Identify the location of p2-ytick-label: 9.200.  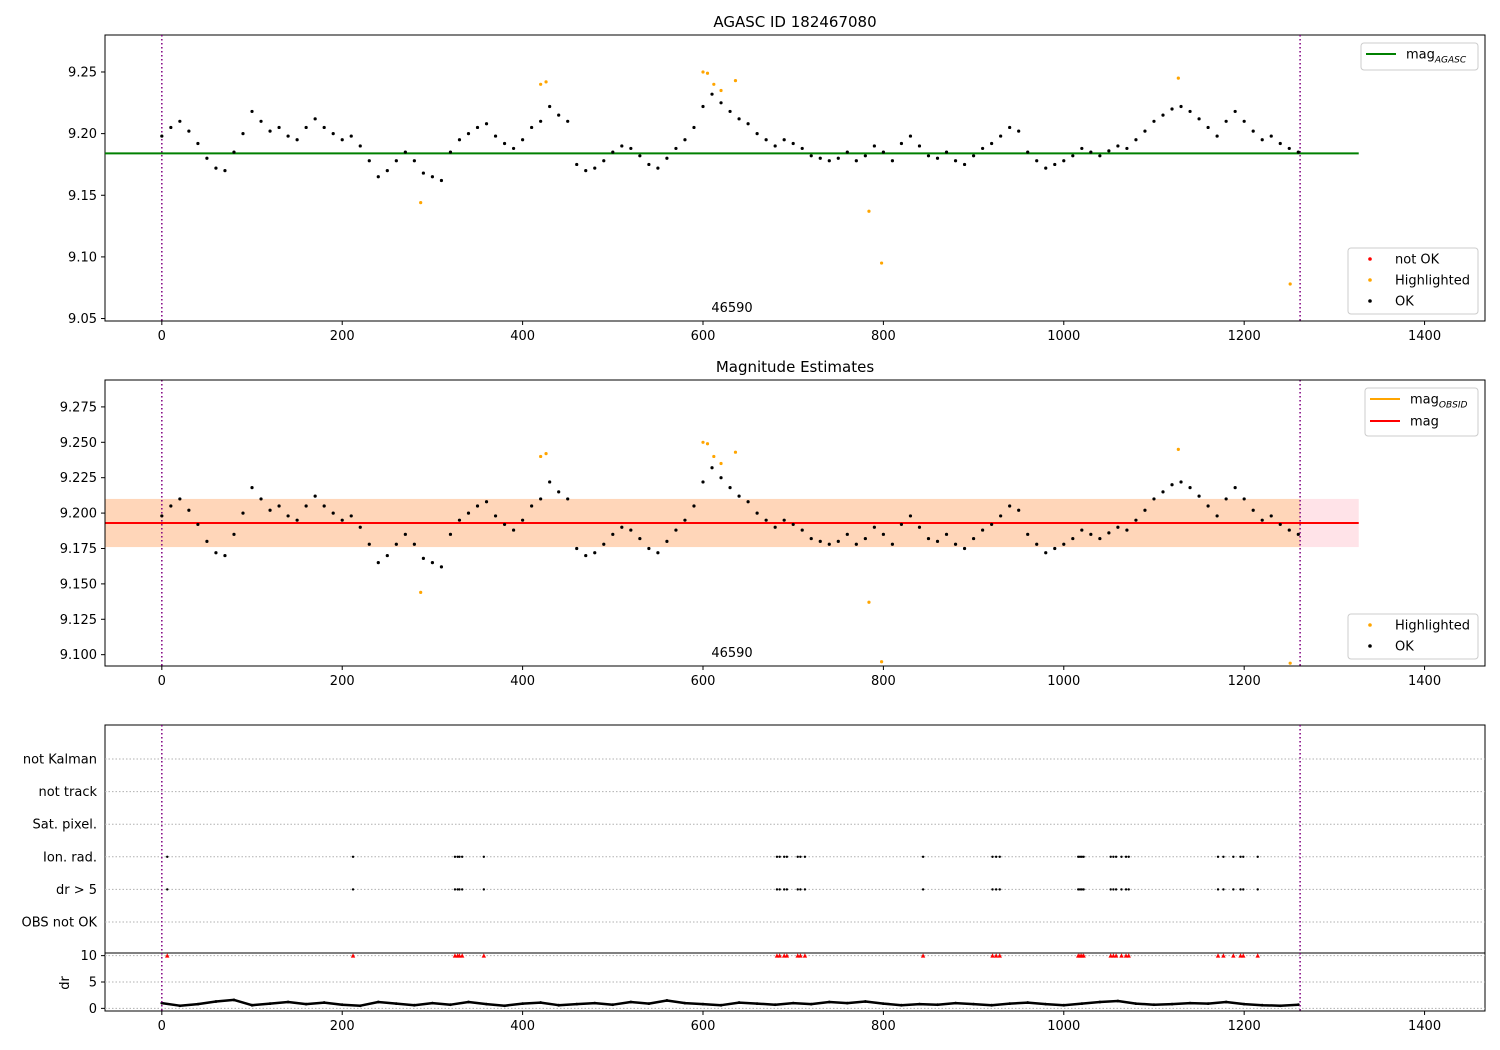
(78, 514).